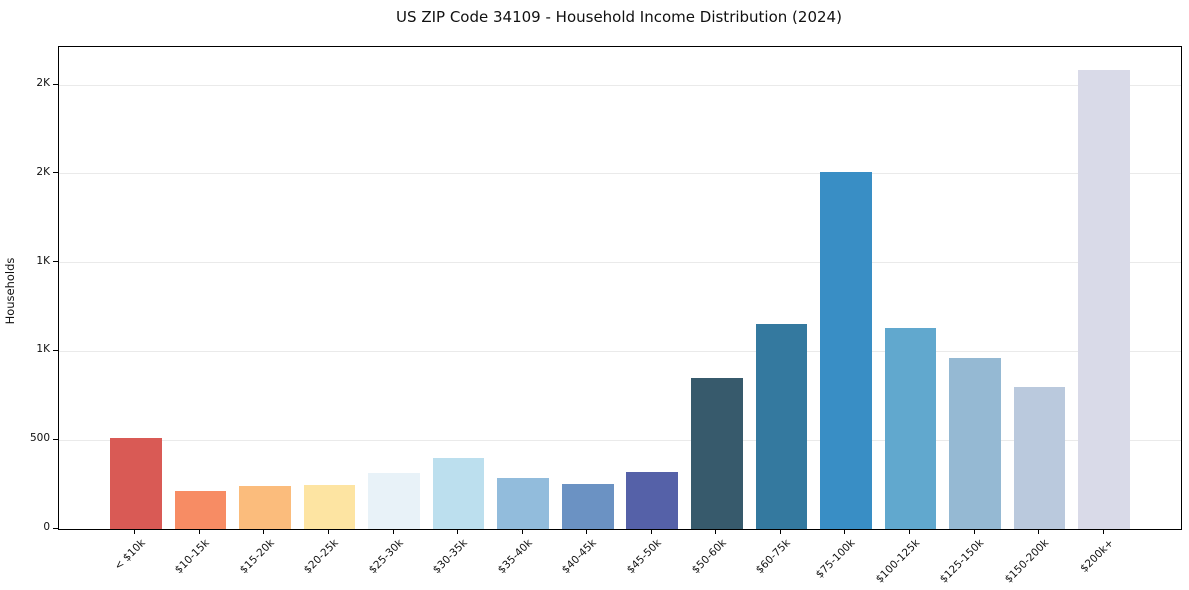 The width and height of the screenshot is (1189, 590). I want to click on bar-$40-45k, so click(587, 506).